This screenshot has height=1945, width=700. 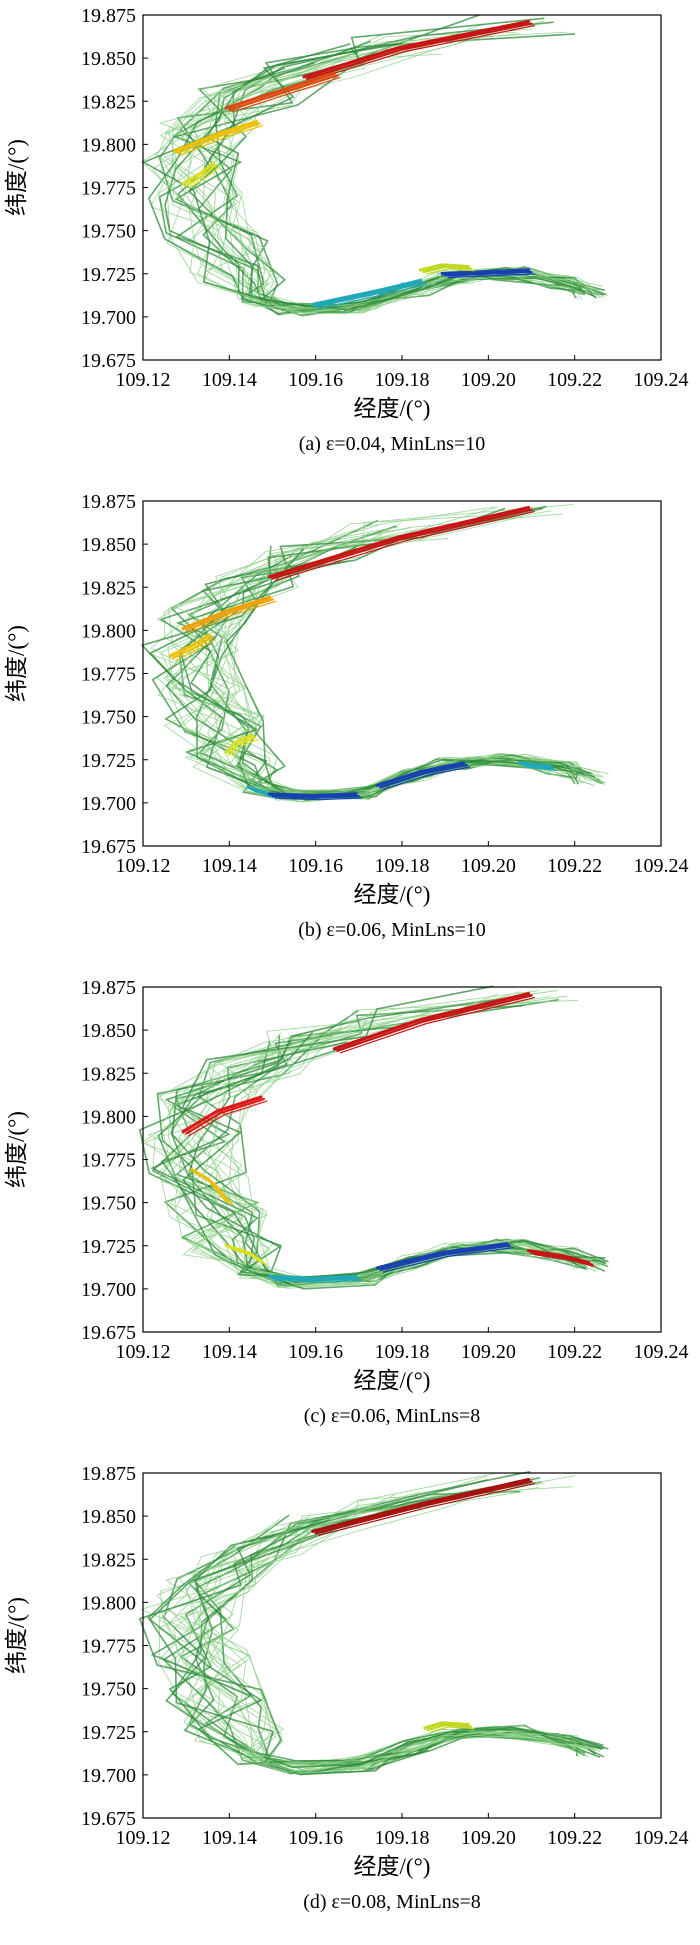 I want to click on x-tick-label: 109.18, so click(x=402, y=866).